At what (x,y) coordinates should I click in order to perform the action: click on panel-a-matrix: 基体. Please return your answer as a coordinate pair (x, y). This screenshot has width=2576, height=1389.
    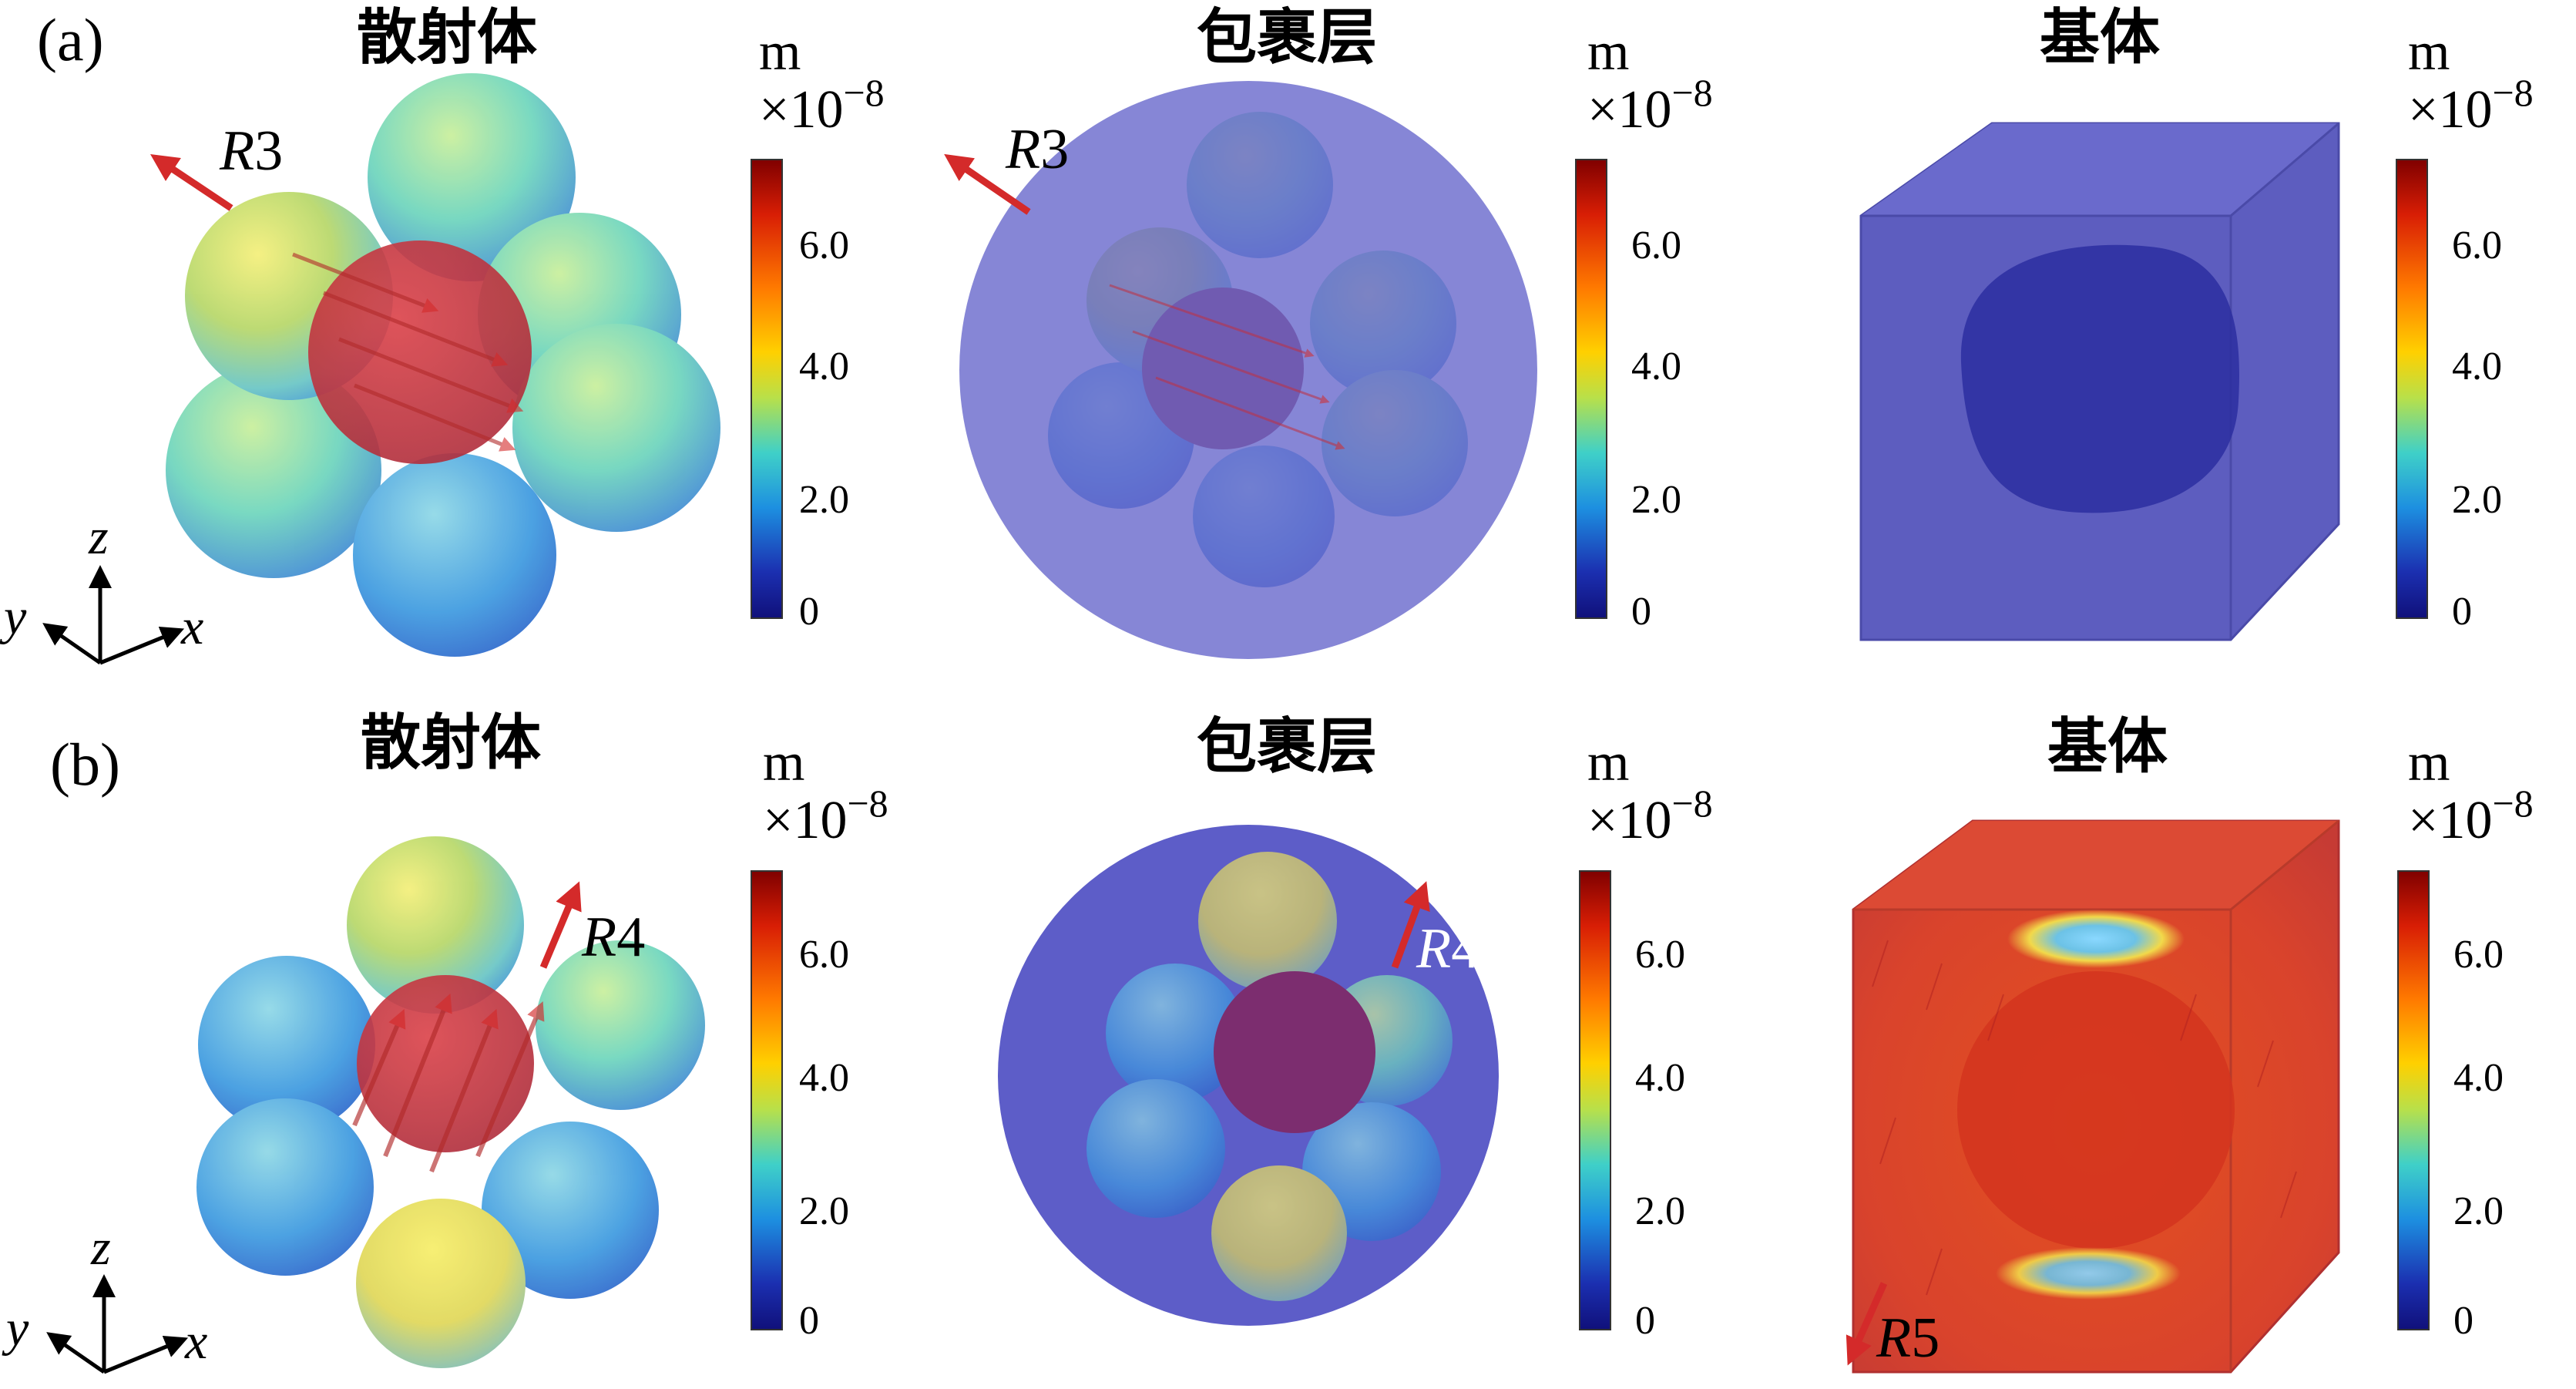
    Looking at the image, I should click on (2099, 322).